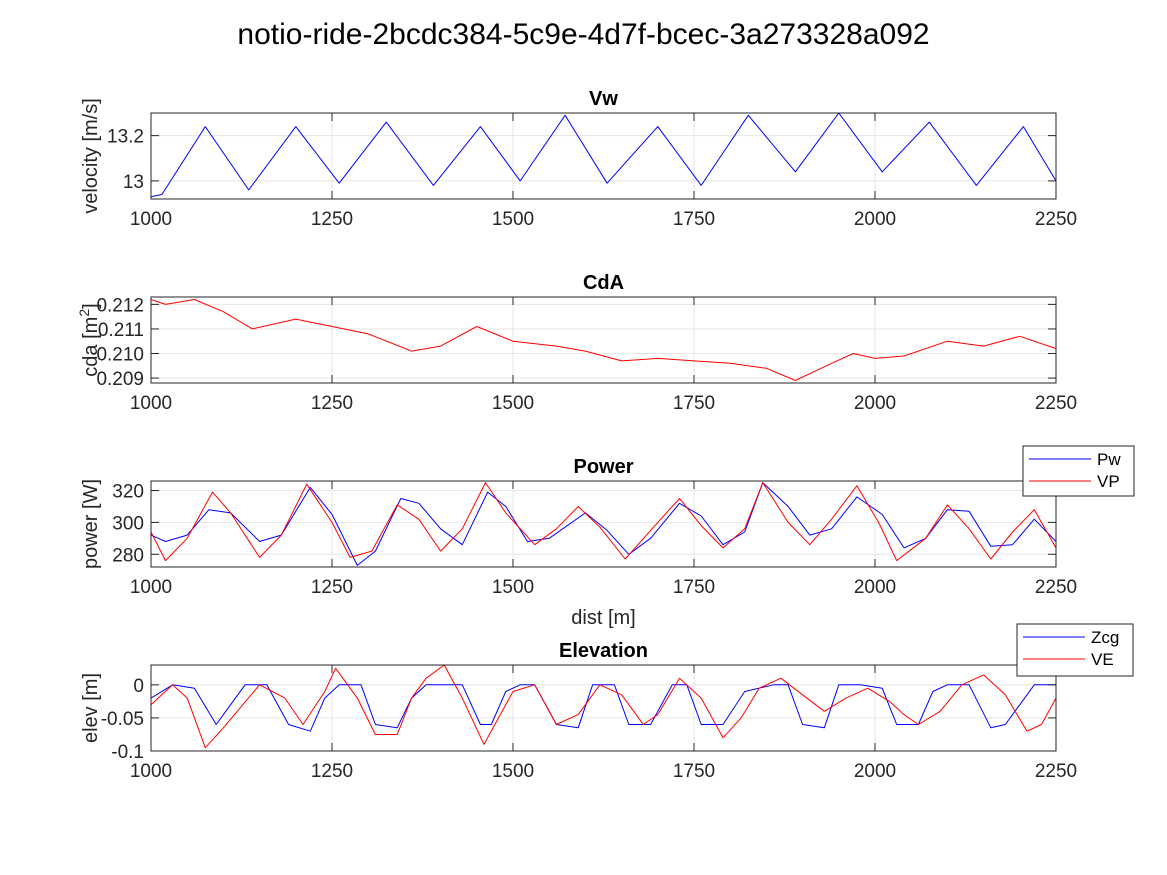  I want to click on y-tick-label: -0.1, so click(127, 752).